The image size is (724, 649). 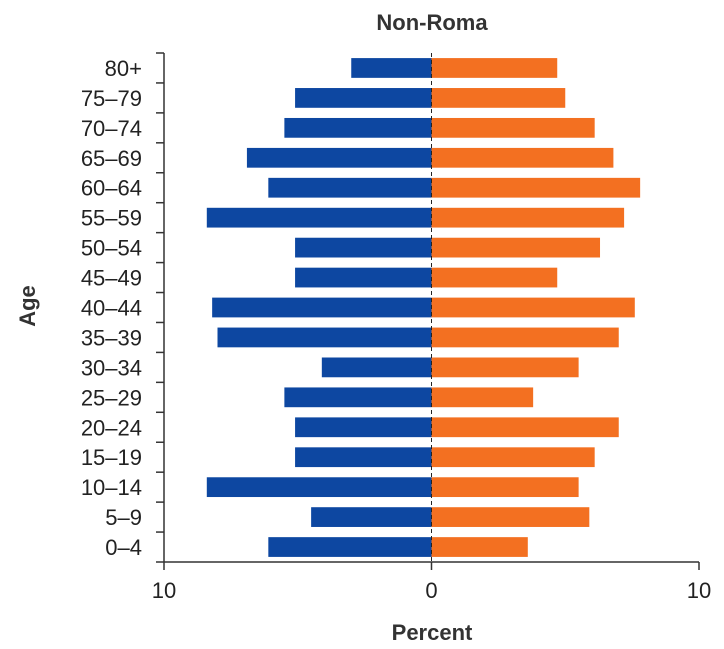 I want to click on y-axis-title: Age, so click(x=27, y=306).